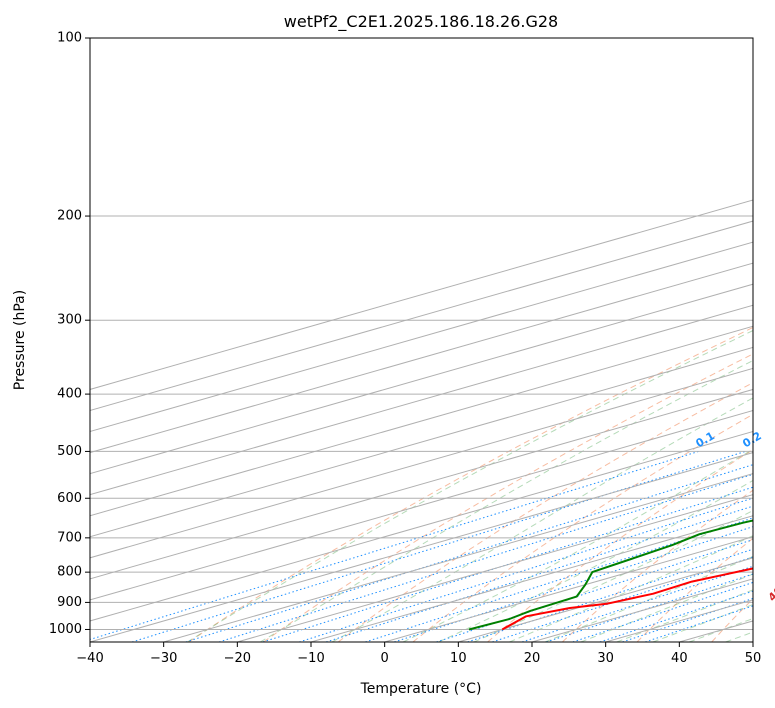  I want to click on mixing-ratio-label: 0.2, so click(751, 439).